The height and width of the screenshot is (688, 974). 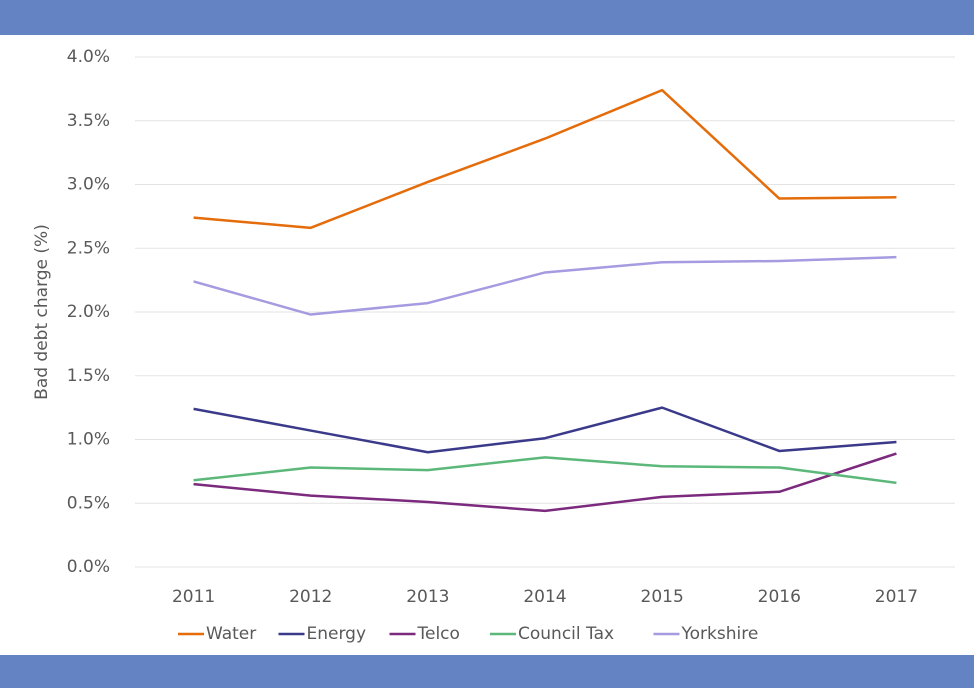 What do you see at coordinates (231, 634) in the screenshot?
I see `legend-label: Water` at bounding box center [231, 634].